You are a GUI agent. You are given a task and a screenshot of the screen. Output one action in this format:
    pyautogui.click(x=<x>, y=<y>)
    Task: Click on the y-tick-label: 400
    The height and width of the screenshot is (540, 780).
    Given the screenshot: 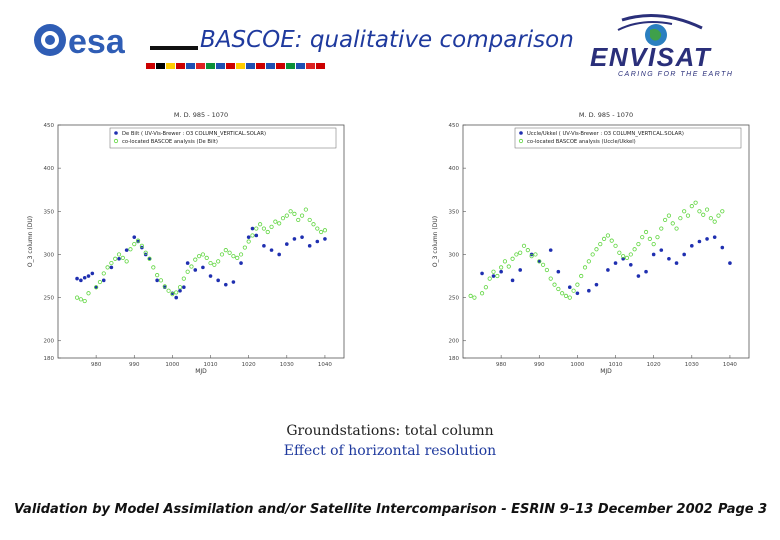 What is the action you would take?
    pyautogui.click(x=454, y=169)
    